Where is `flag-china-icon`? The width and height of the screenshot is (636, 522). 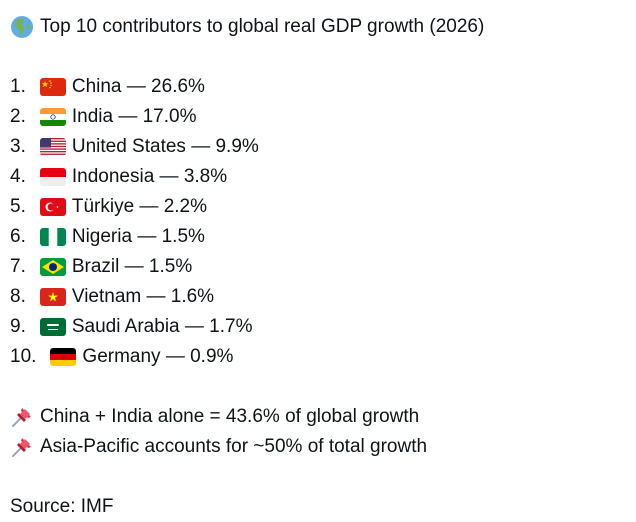 flag-china-icon is located at coordinates (52, 87).